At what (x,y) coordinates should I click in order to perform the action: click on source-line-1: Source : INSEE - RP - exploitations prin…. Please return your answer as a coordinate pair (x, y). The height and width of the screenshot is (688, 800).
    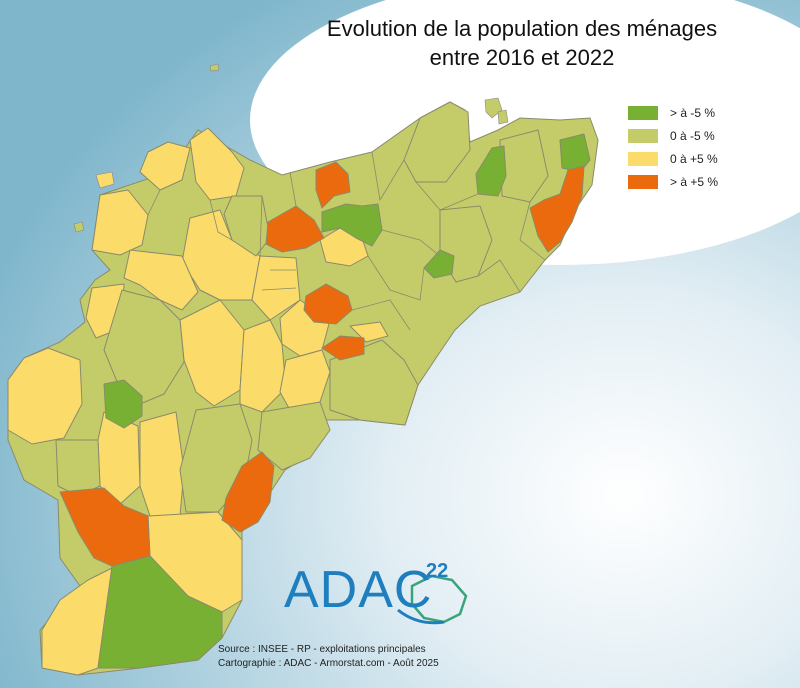
    Looking at the image, I should click on (322, 649).